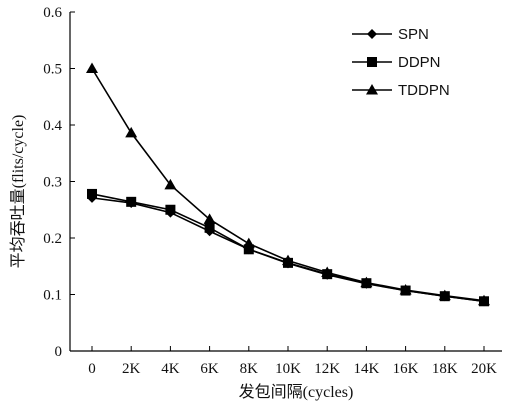  What do you see at coordinates (390, 34) in the screenshot?
I see `legend-entry-spn: SPN` at bounding box center [390, 34].